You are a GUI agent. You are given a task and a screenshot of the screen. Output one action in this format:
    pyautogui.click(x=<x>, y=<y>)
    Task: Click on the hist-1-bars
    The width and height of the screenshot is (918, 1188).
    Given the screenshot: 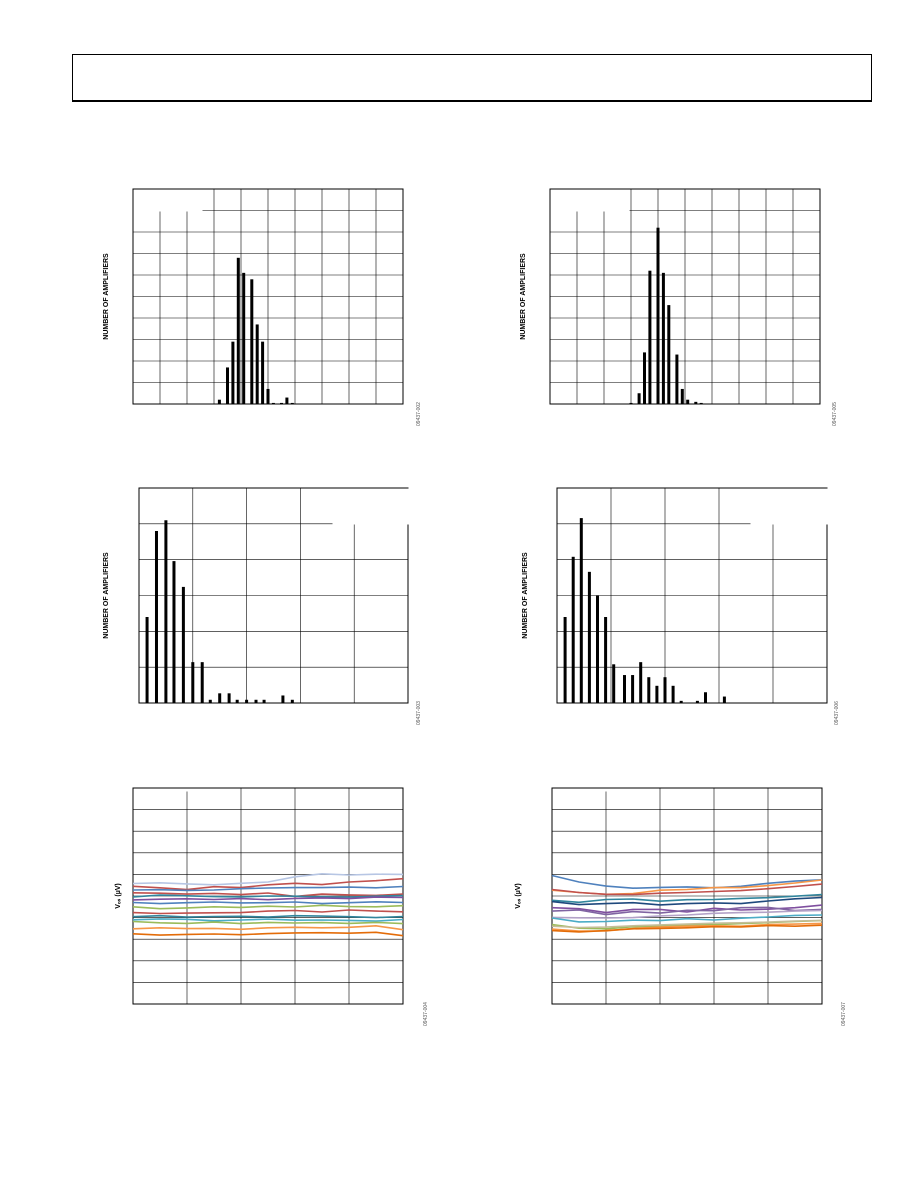 What is the action you would take?
    pyautogui.click(x=255, y=330)
    